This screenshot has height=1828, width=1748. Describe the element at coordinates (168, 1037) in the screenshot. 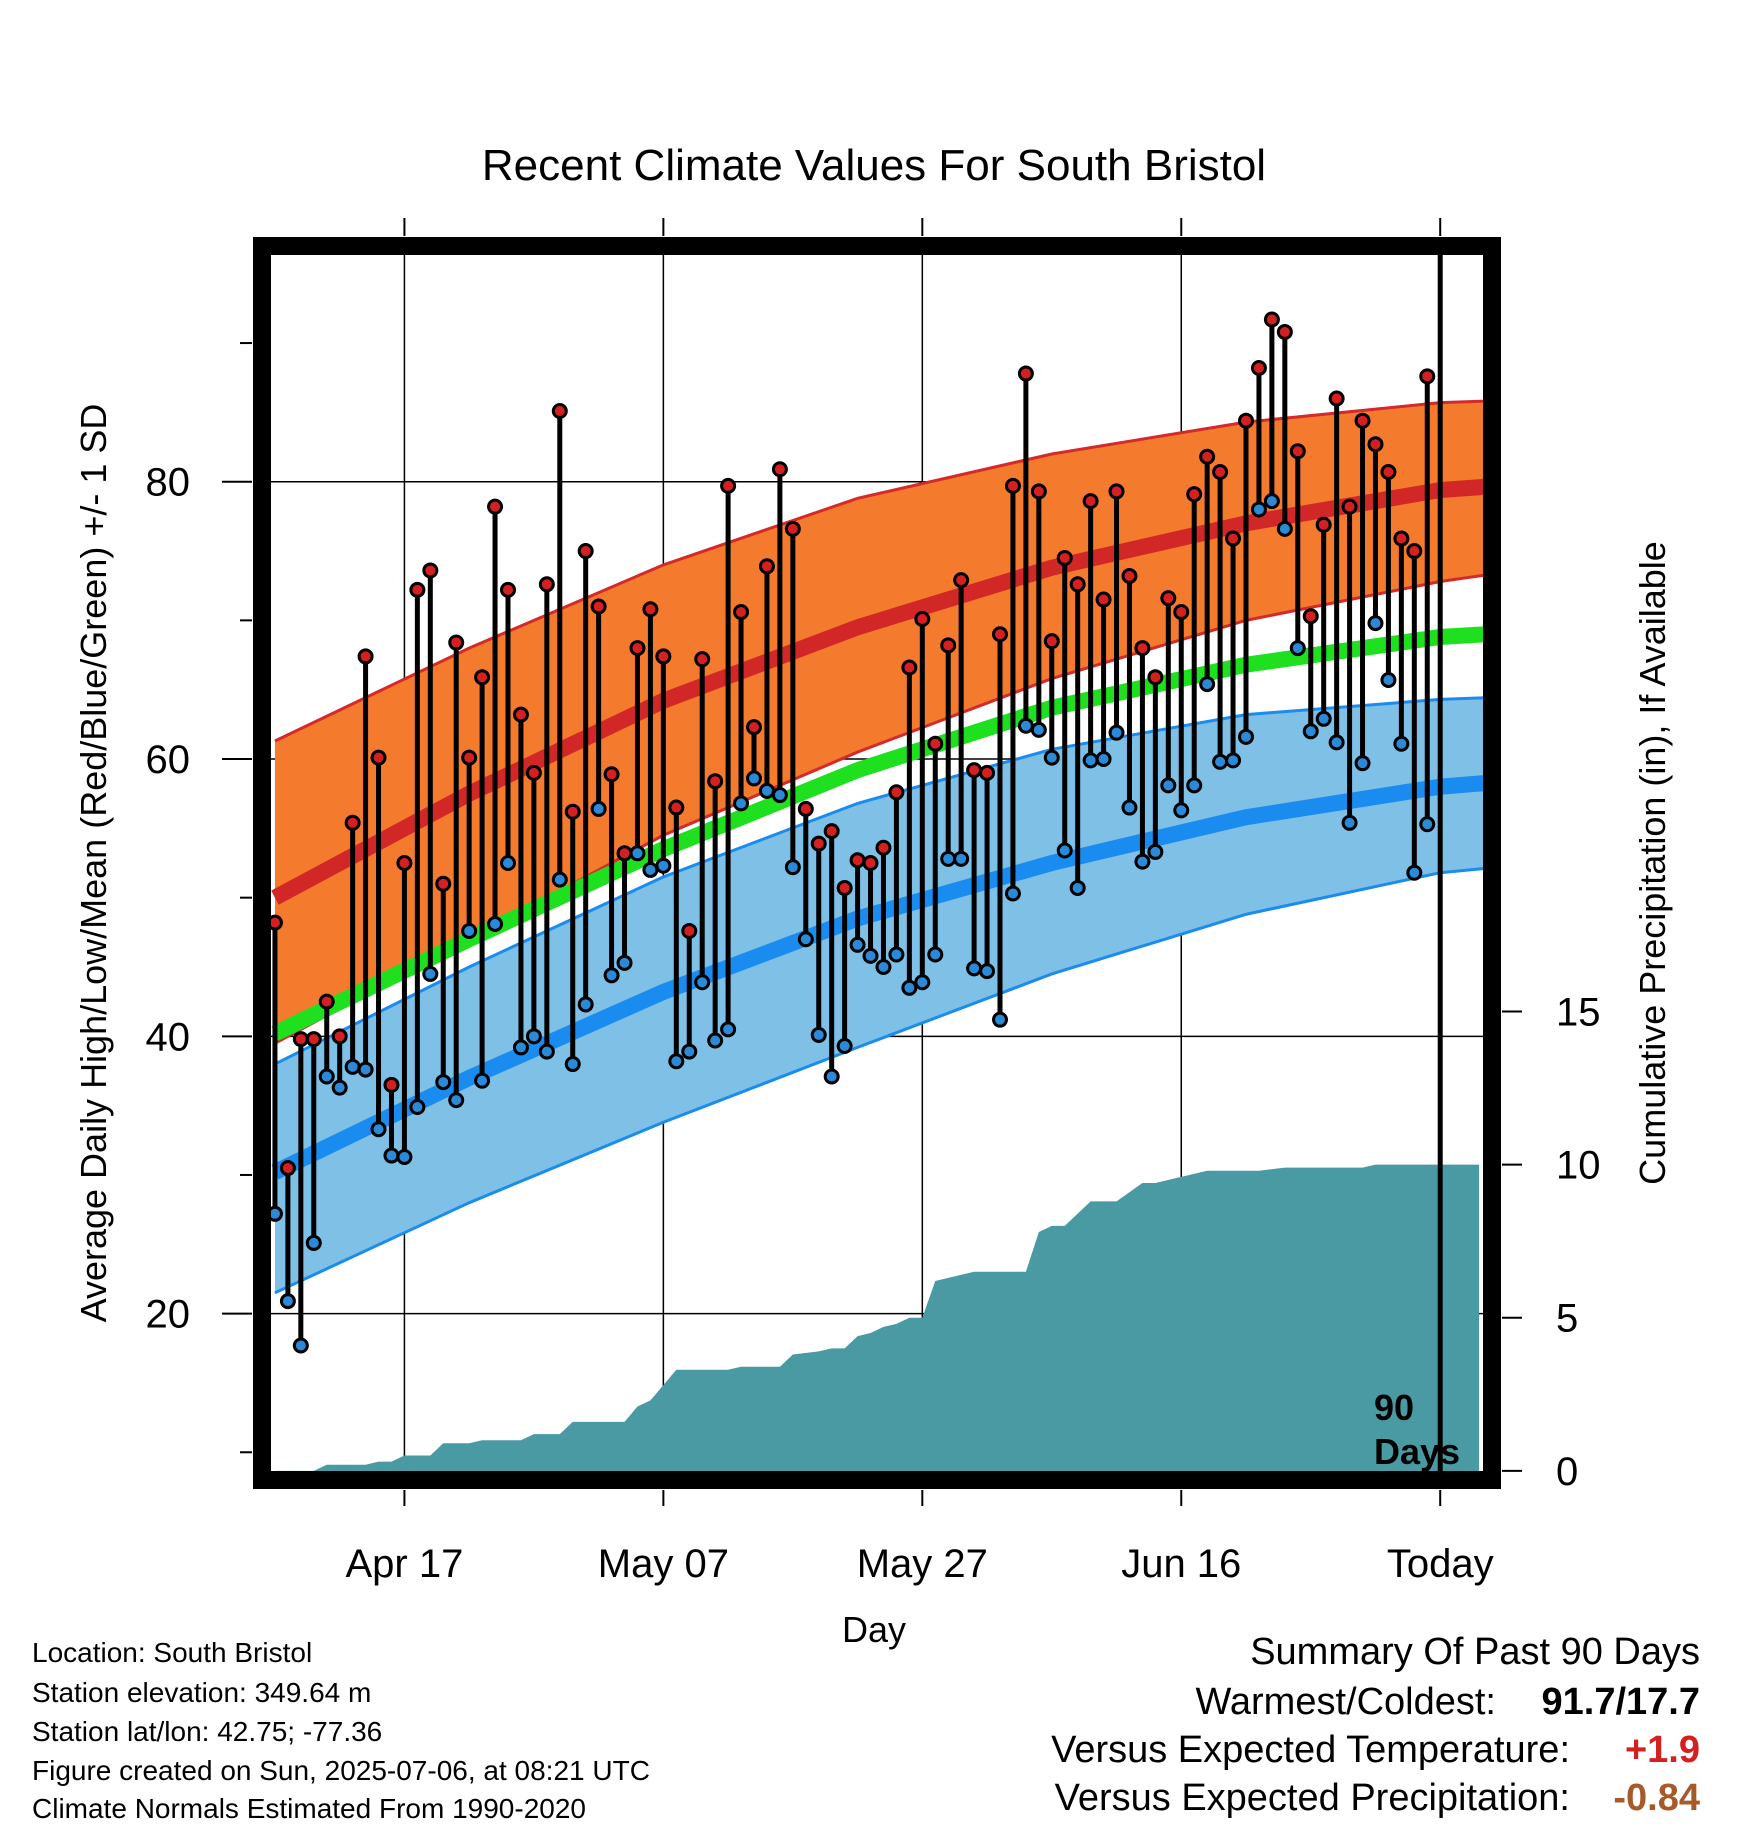

I see `y-tick-label: 40` at that location.